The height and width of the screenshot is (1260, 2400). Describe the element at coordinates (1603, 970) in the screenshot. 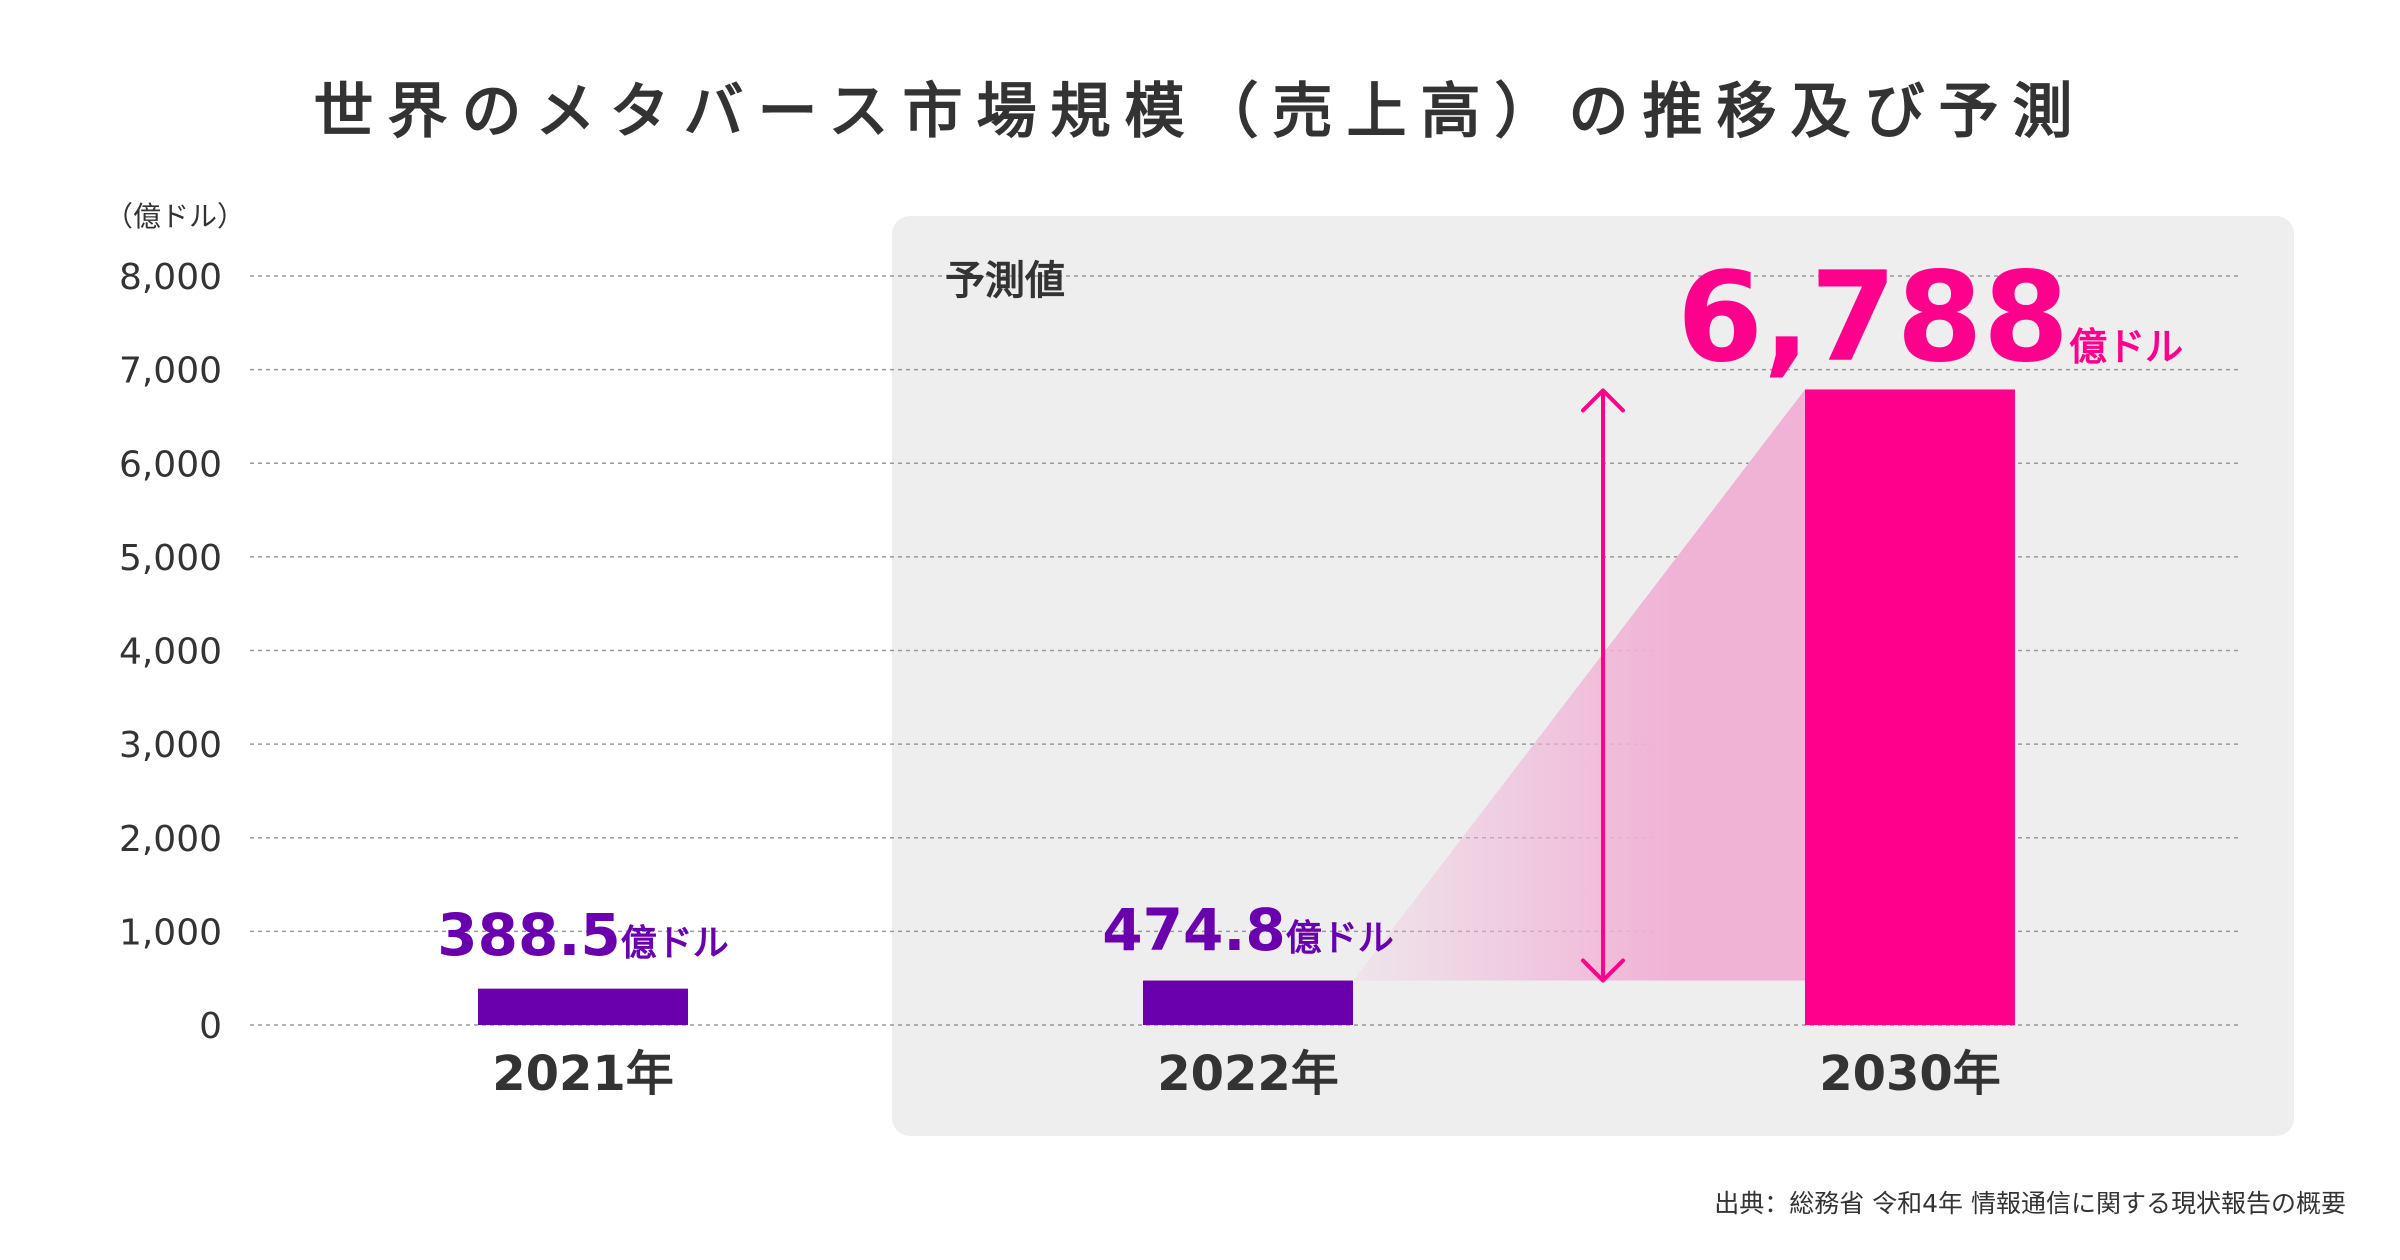

I see `arrow-head-down` at that location.